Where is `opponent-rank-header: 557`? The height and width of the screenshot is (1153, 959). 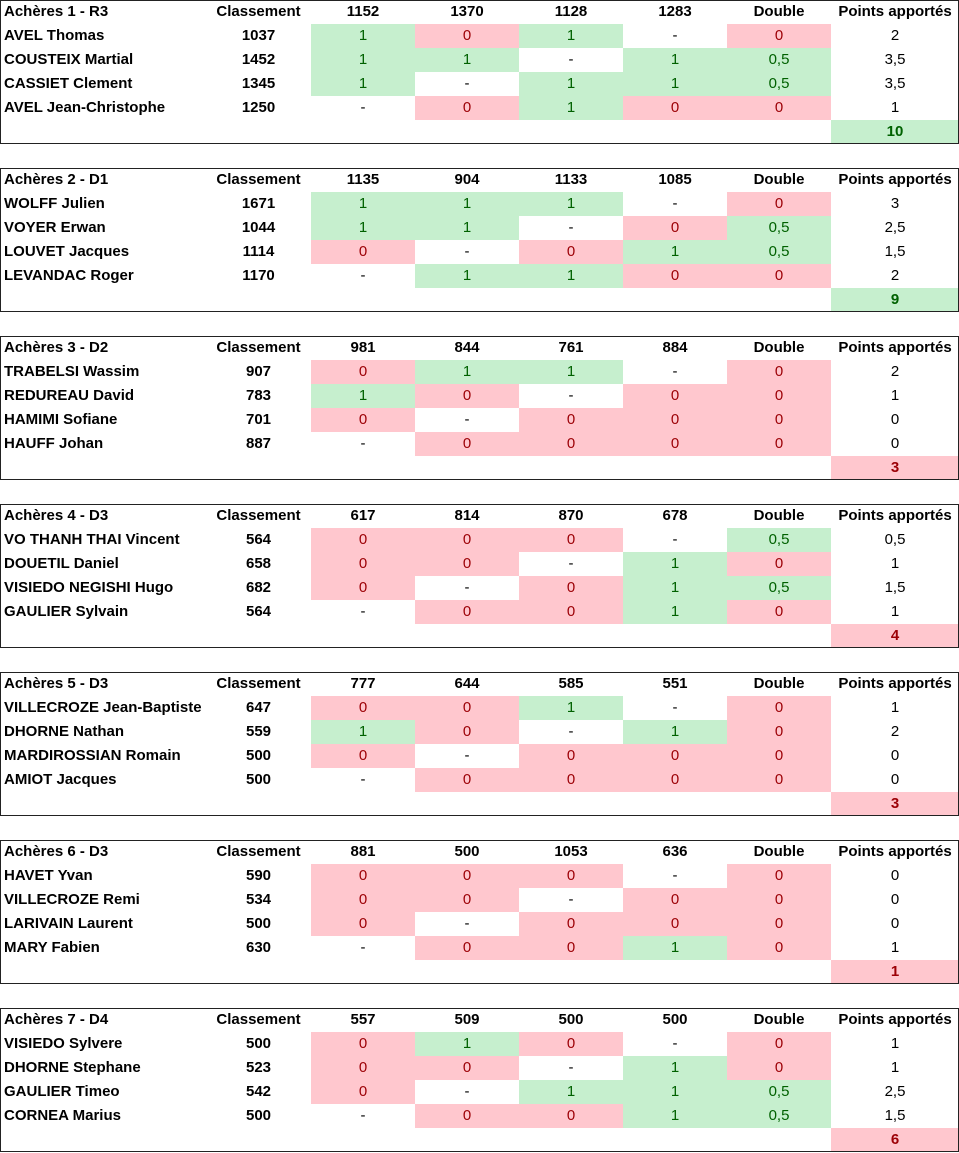
opponent-rank-header: 557 is located at coordinates (363, 1019).